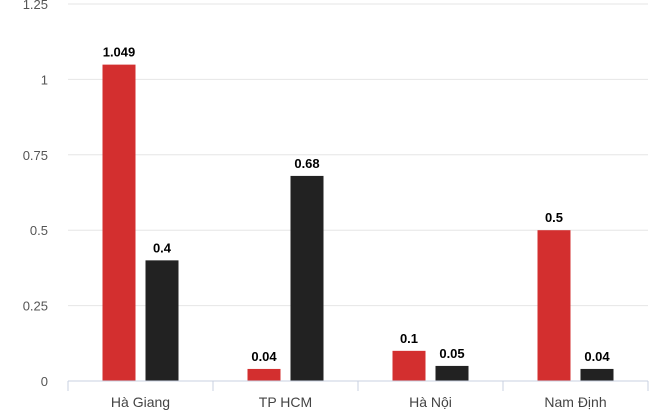  What do you see at coordinates (162, 247) in the screenshot?
I see `data-label: 0.4` at bounding box center [162, 247].